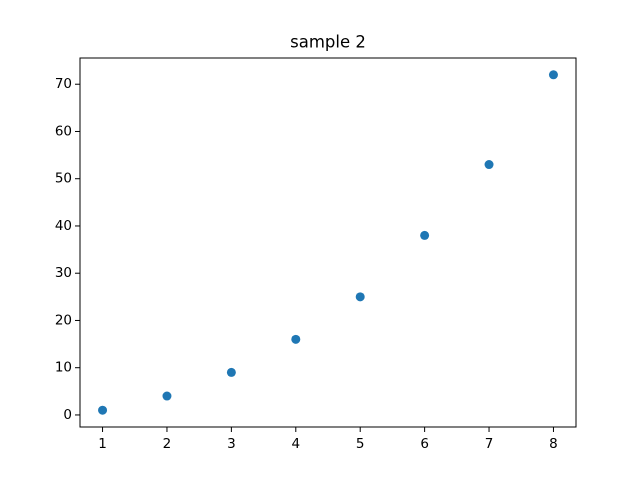 The width and height of the screenshot is (640, 480). What do you see at coordinates (63, 179) in the screenshot?
I see `y-tick-label: 50` at bounding box center [63, 179].